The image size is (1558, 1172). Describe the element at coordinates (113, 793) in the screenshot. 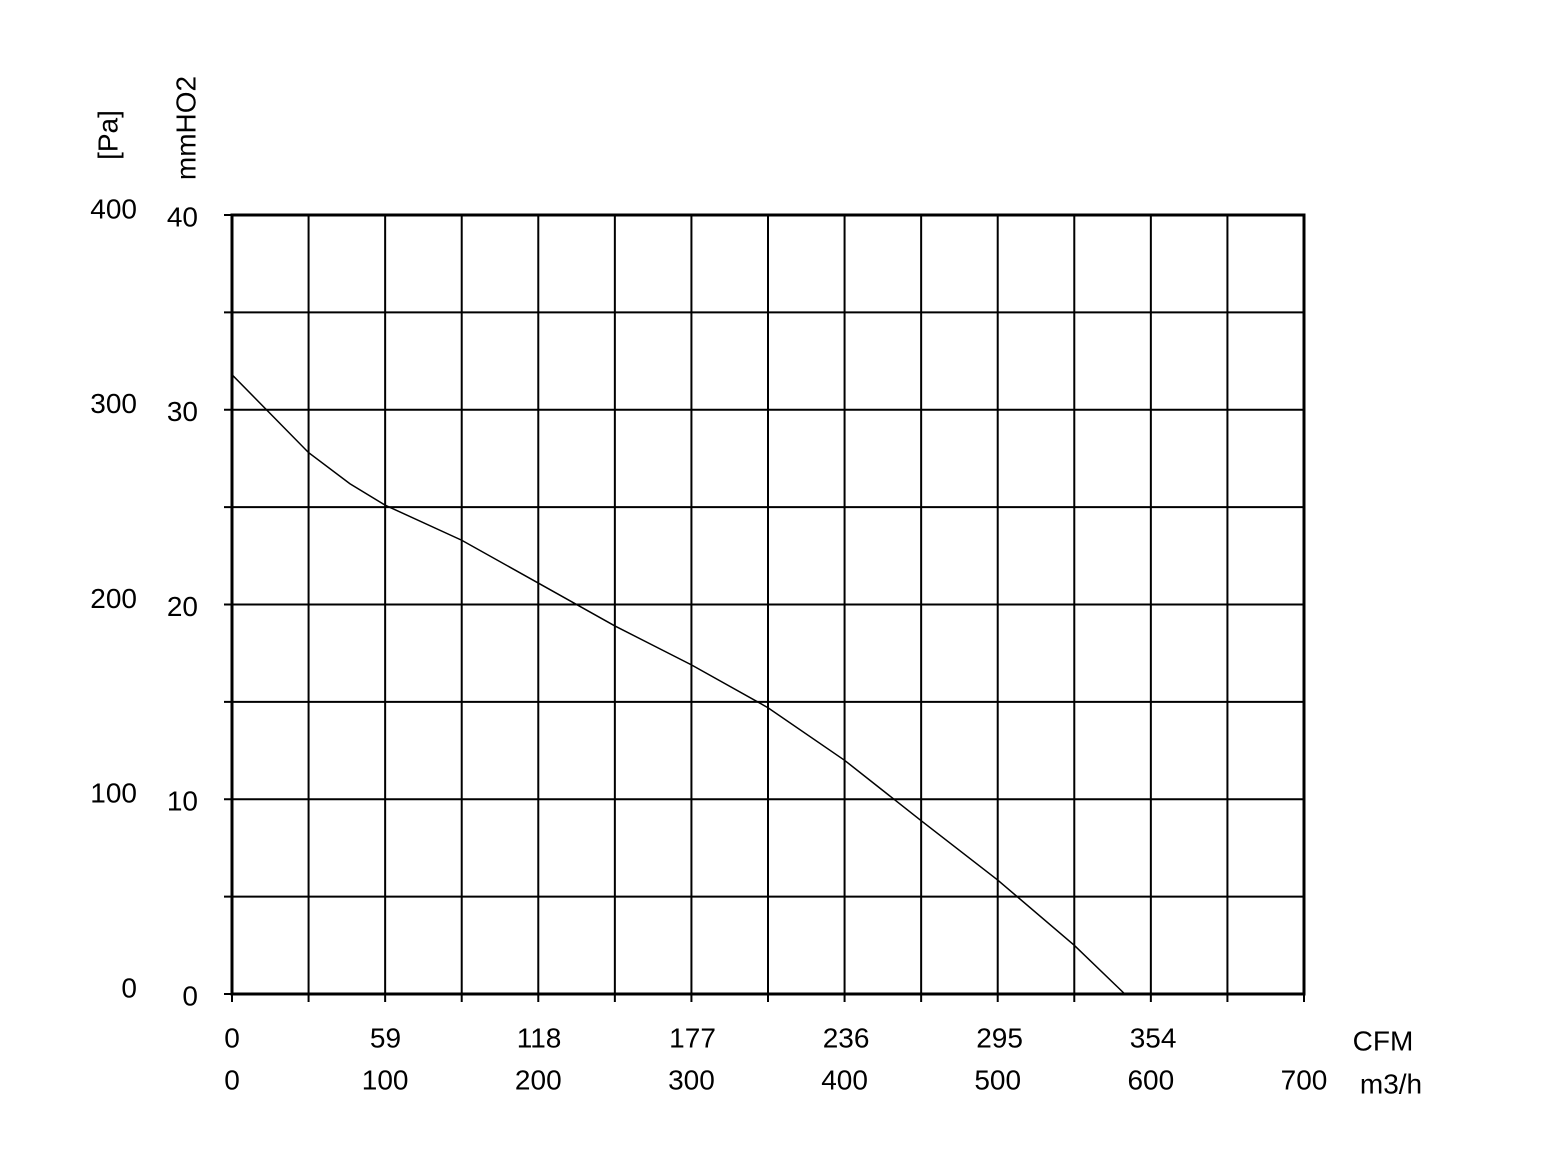

I see `y-tick-label: 100` at that location.